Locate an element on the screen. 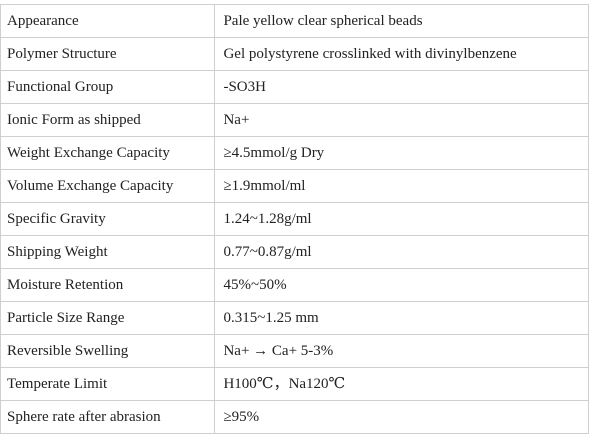 The height and width of the screenshot is (444, 589). value-cell: Na+ → Ca+ 5-3% is located at coordinates (401, 351).